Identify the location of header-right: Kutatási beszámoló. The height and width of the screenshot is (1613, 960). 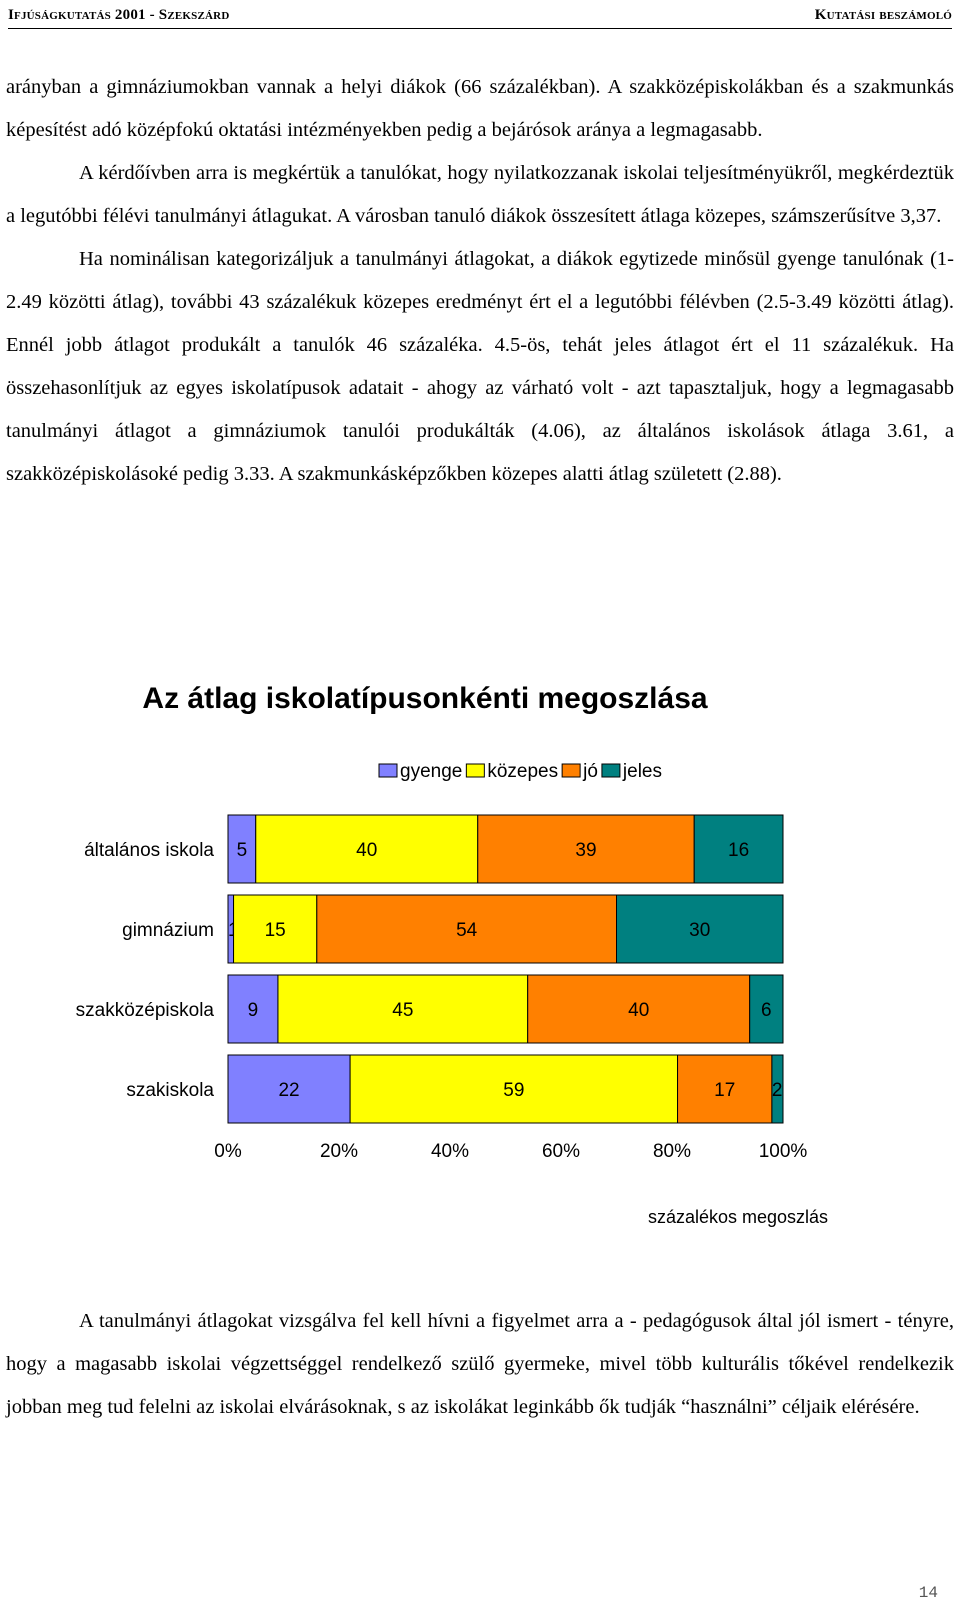
(883, 14).